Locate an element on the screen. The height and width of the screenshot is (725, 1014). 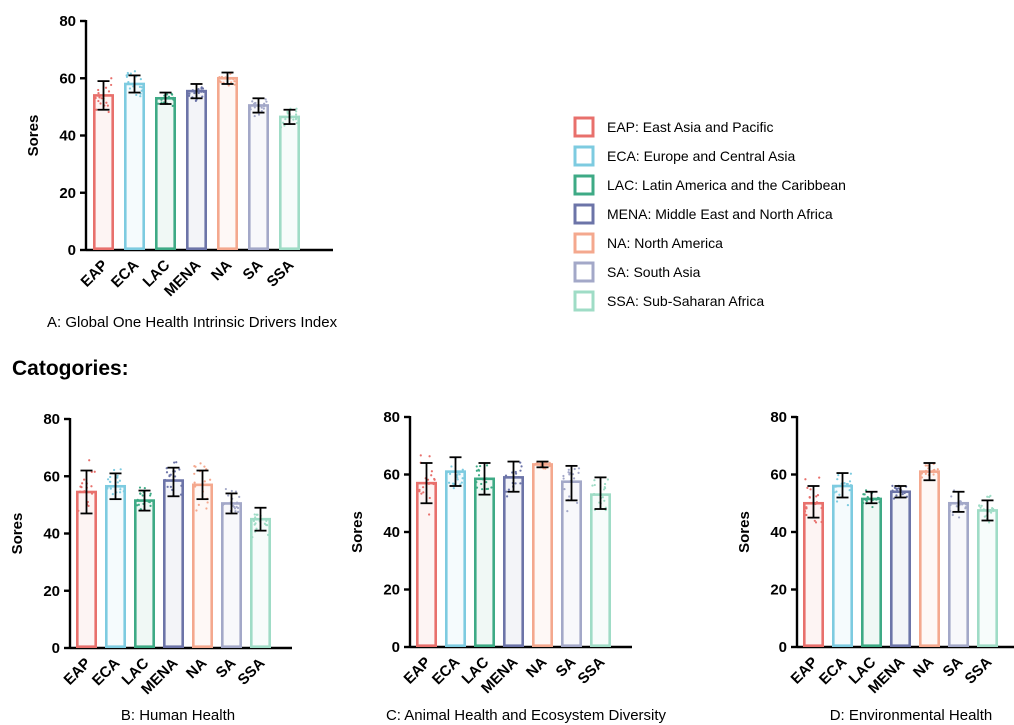
panel-caption: C: Animal Health and Ecosystem Diversity is located at coordinates (526, 715).